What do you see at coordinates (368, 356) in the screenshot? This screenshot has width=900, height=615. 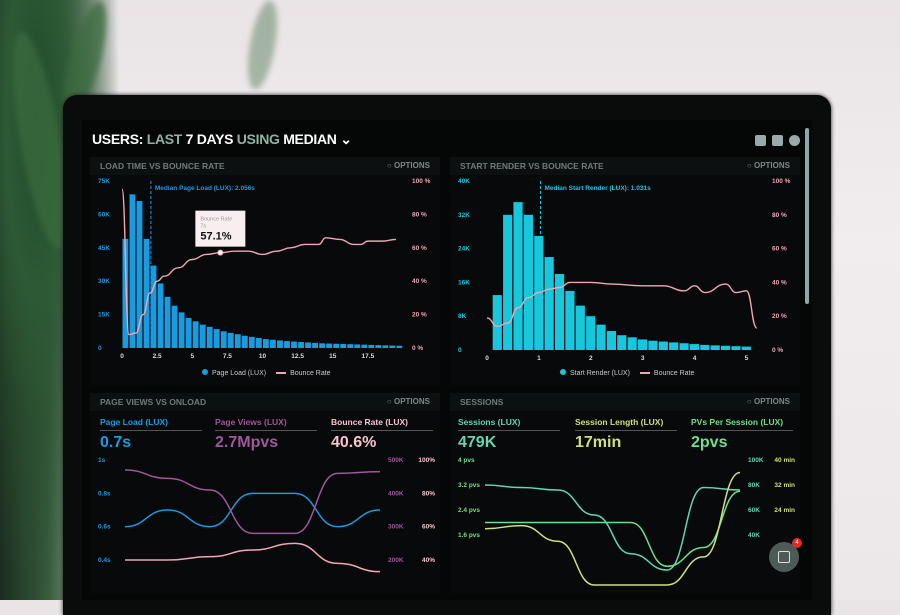 I see `x-tick-label: 17.5` at bounding box center [368, 356].